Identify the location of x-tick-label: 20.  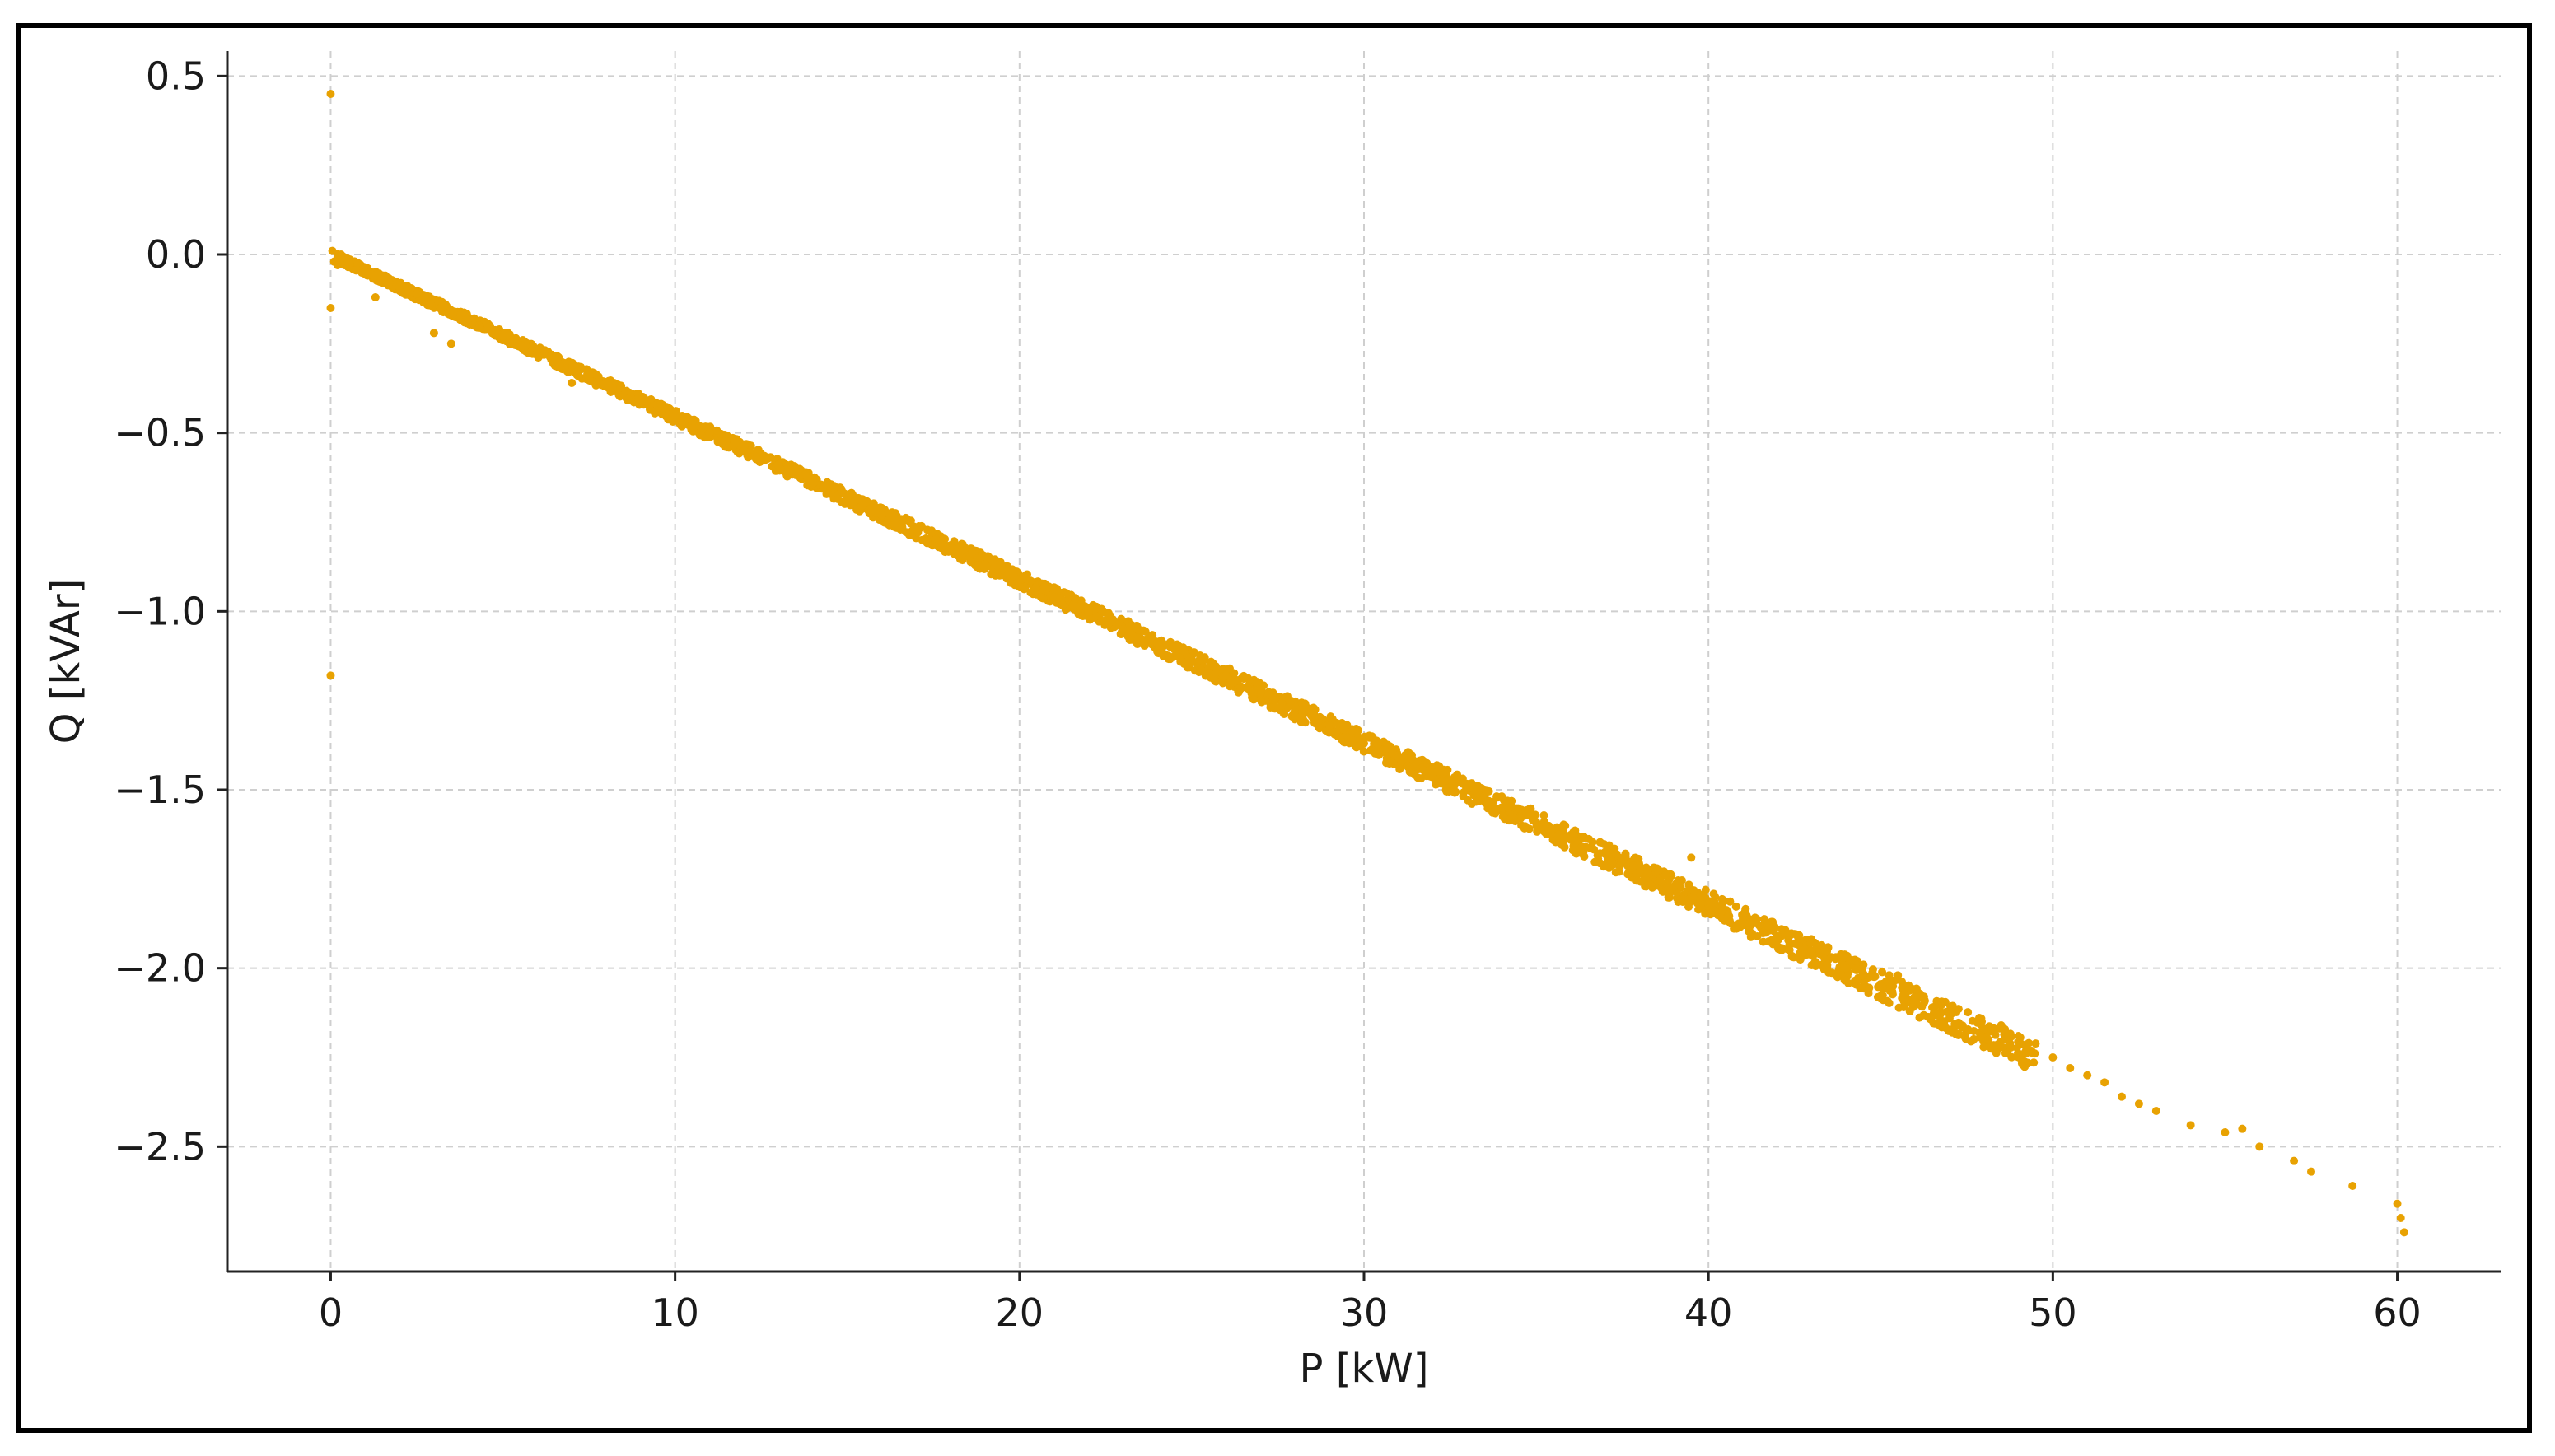
(1020, 1312).